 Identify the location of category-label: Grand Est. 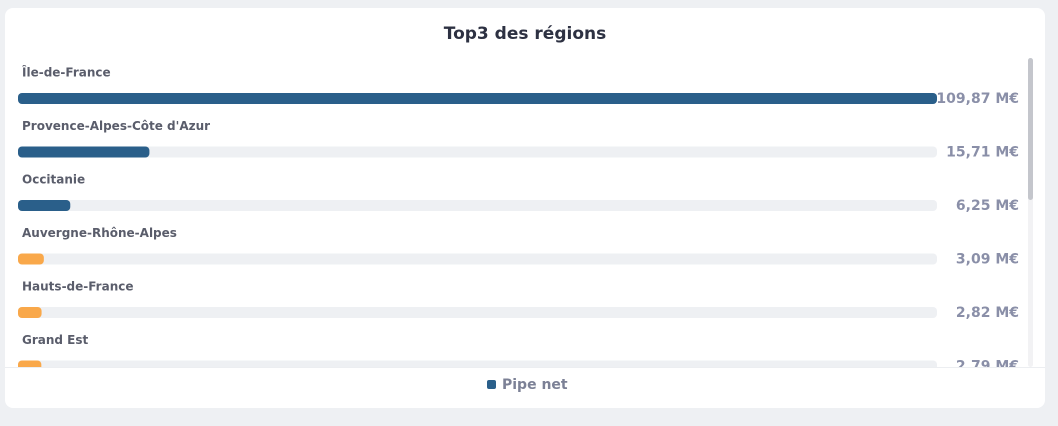
(55, 340).